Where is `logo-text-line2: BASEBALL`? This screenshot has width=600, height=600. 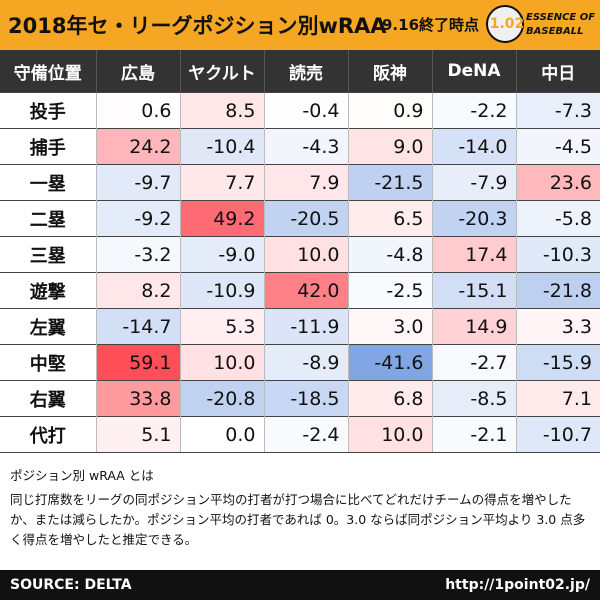
logo-text-line2: BASEBALL is located at coordinates (555, 31).